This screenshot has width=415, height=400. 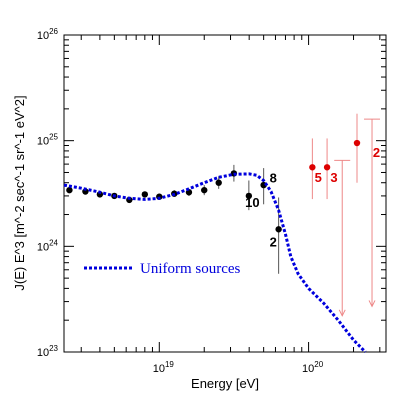 I want to click on x-tick-label: 1019, so click(x=164, y=367).